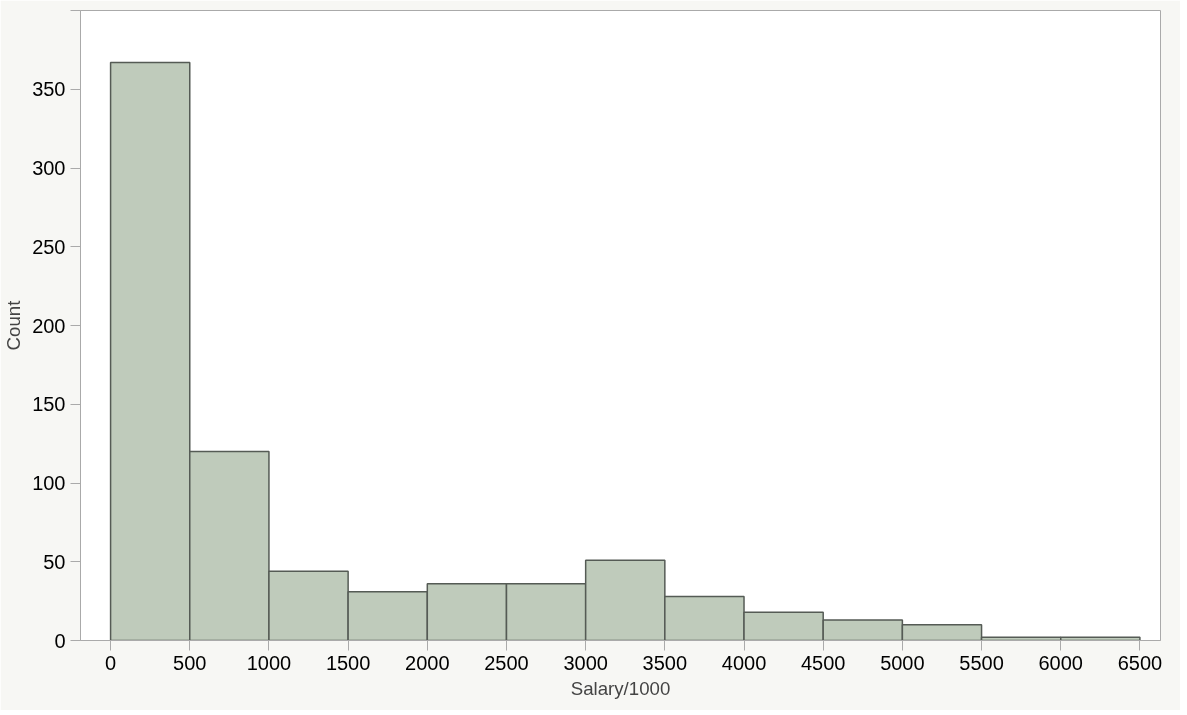 The image size is (1187, 715). What do you see at coordinates (585, 662) in the screenshot?
I see `x-tick-label: 3000` at bounding box center [585, 662].